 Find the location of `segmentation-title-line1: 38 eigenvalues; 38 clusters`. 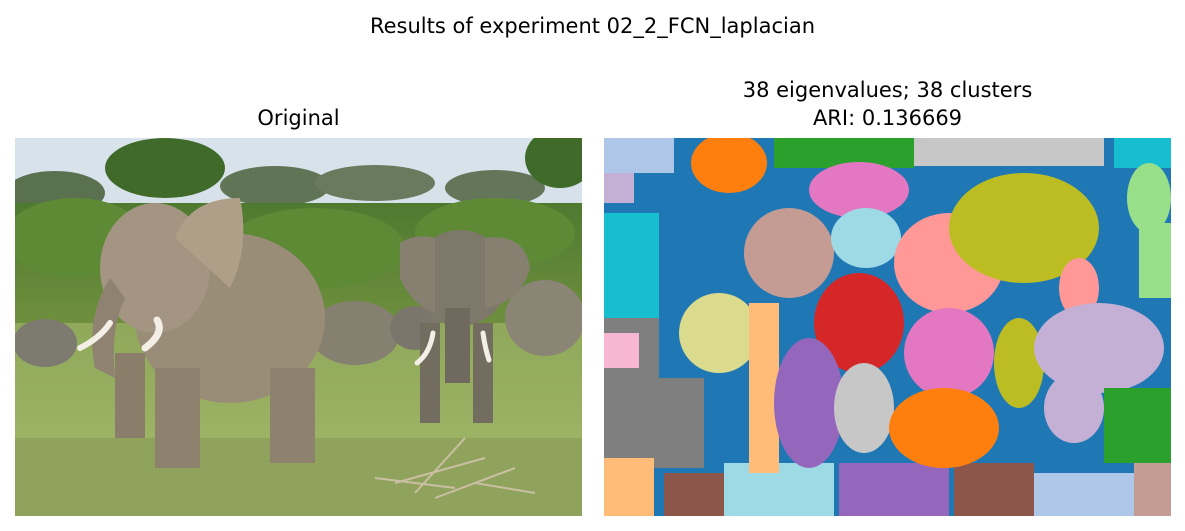

segmentation-title-line1: 38 eigenvalues; 38 clusters is located at coordinates (887, 90).